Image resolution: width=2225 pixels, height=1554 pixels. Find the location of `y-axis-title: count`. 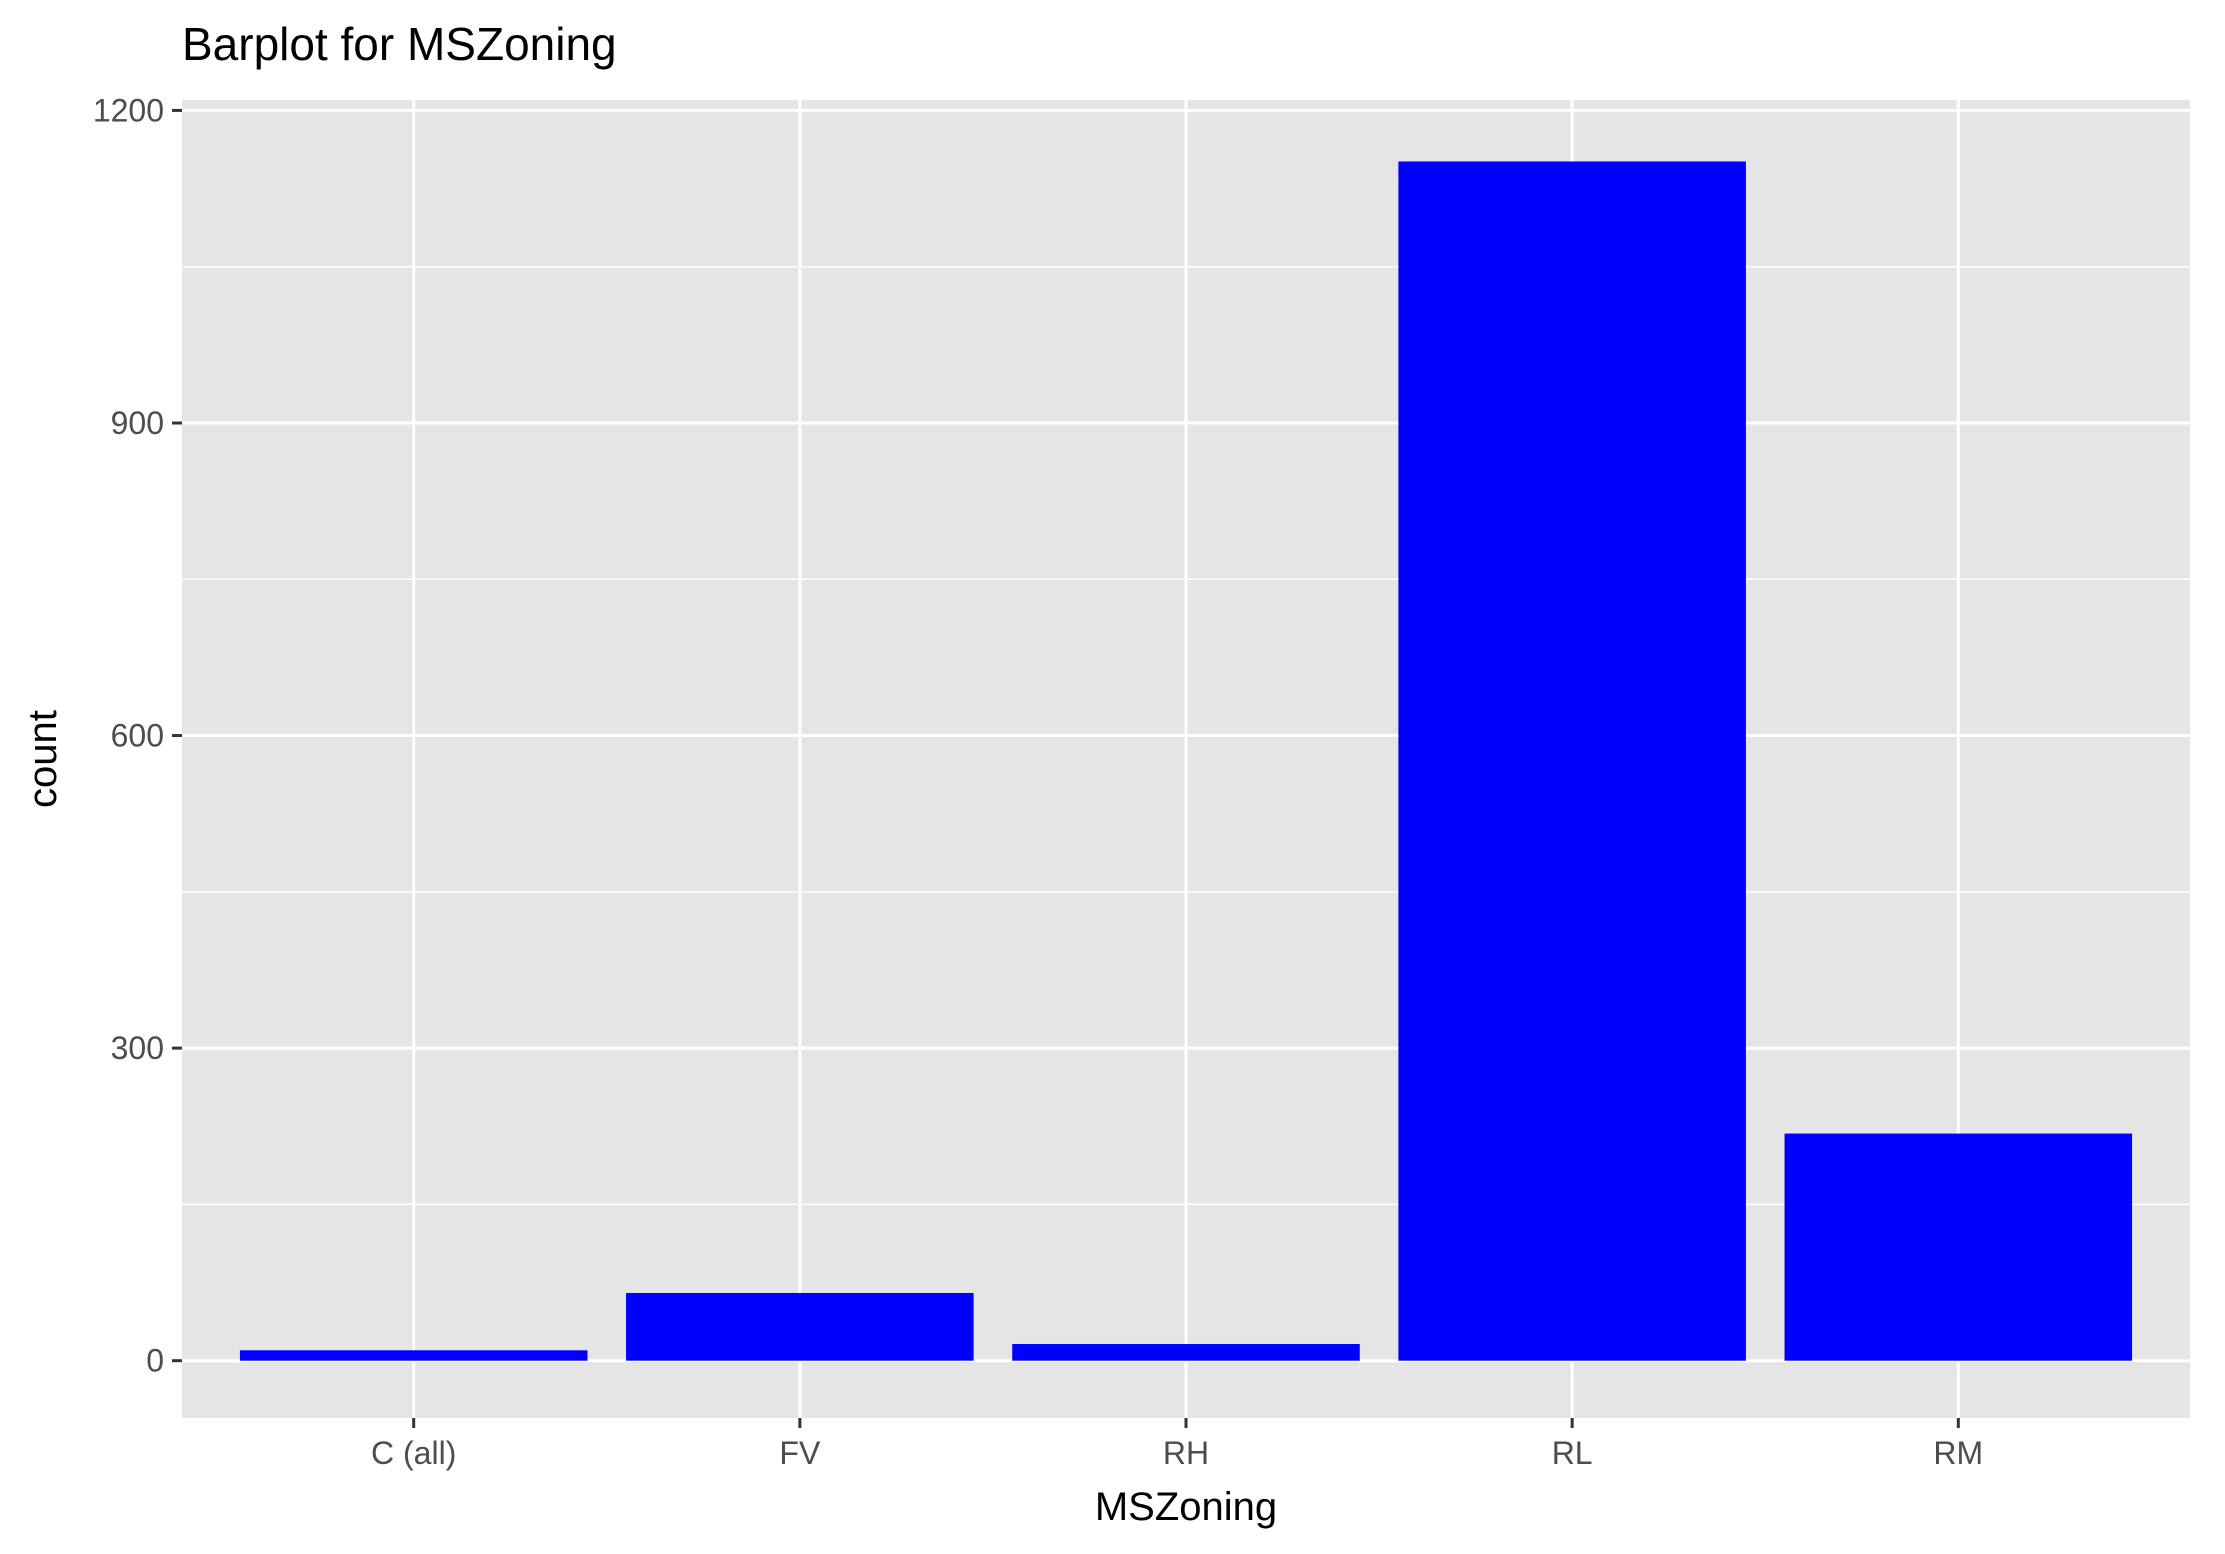

y-axis-title: count is located at coordinates (43, 759).